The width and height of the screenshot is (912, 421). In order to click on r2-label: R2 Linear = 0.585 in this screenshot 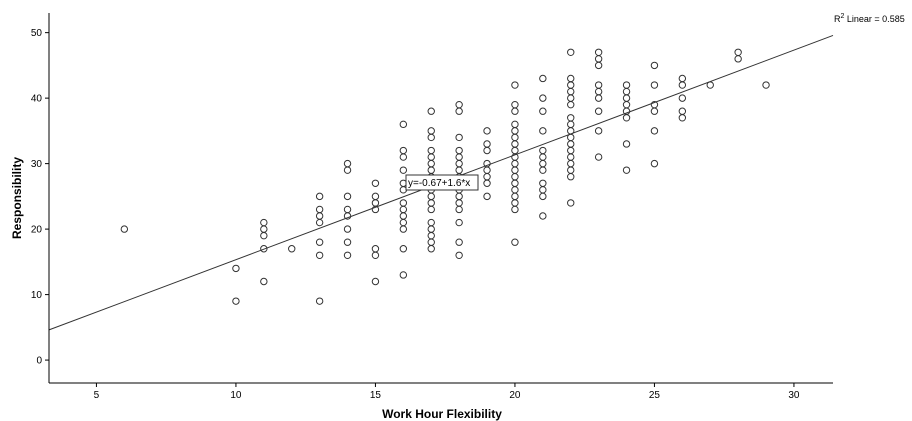, I will do `click(869, 18)`.